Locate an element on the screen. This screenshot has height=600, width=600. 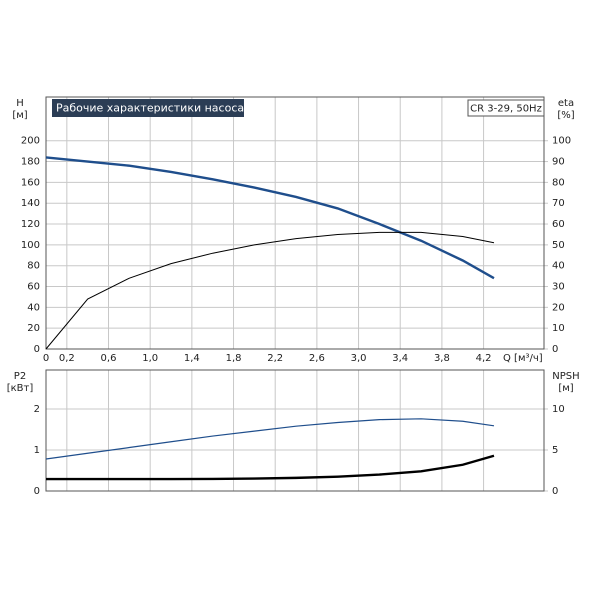
y-axis-unit: [кВт] is located at coordinates (20, 388).